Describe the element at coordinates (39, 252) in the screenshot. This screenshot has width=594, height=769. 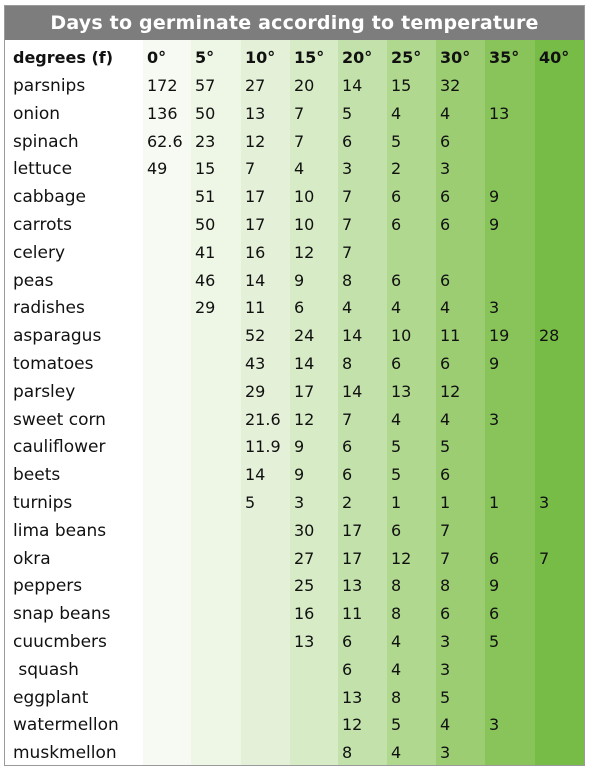
I see `row-label: celery` at that location.